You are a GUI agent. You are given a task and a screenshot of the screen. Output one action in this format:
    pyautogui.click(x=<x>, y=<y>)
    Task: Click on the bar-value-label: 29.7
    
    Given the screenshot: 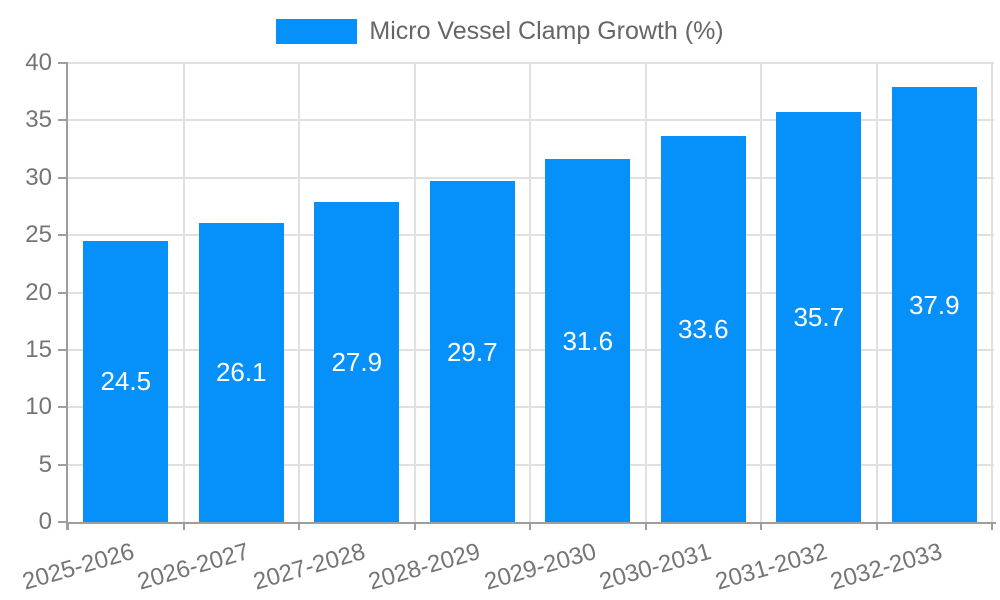 What is the action you would take?
    pyautogui.click(x=472, y=351)
    